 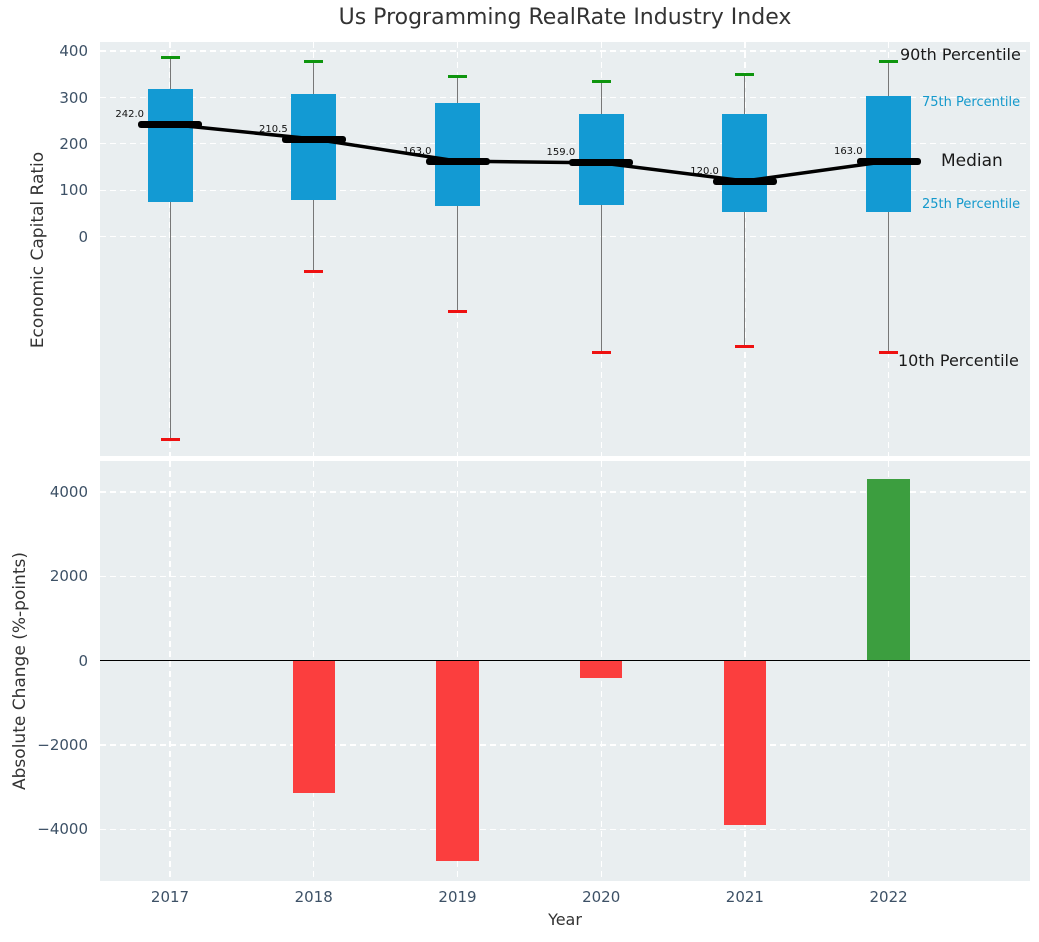 I want to click on change-bar-positive, so click(x=888, y=570).